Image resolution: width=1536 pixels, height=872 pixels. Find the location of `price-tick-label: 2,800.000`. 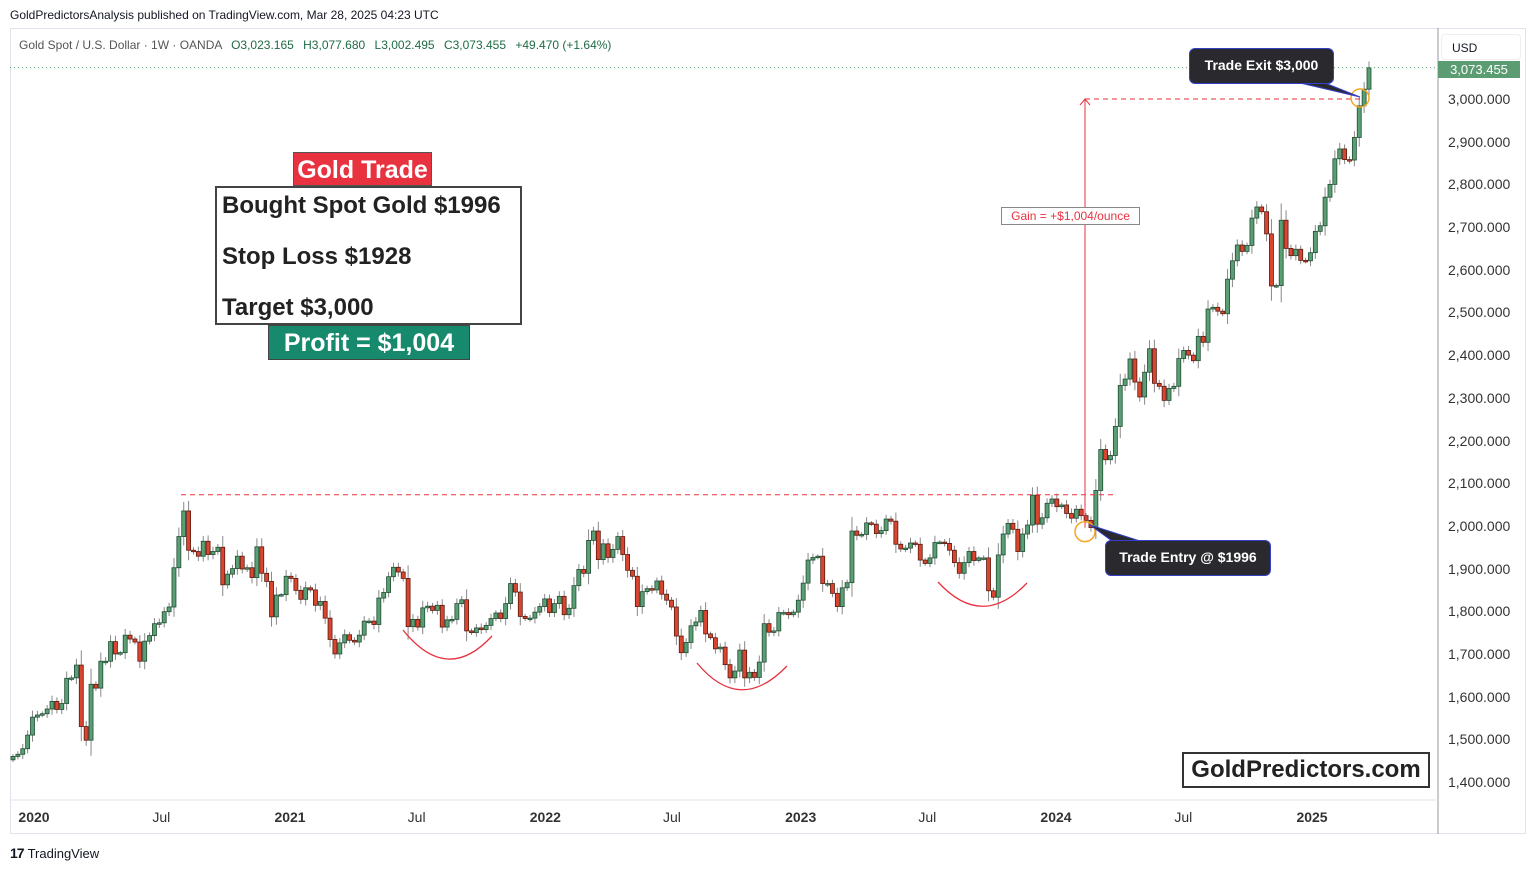

price-tick-label: 2,800.000 is located at coordinates (1479, 184).